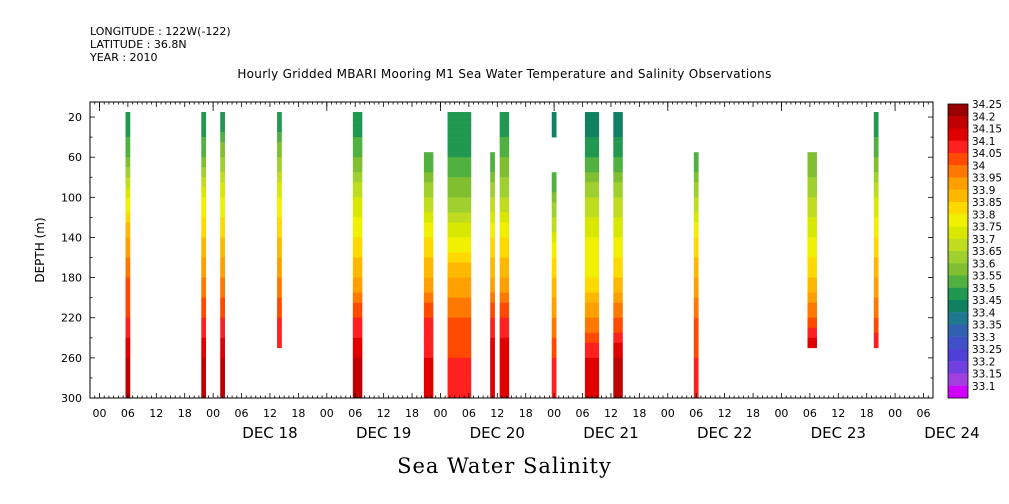 The image size is (1009, 504). What do you see at coordinates (983, 117) in the screenshot?
I see `colorbar-label: 34.2` at bounding box center [983, 117].